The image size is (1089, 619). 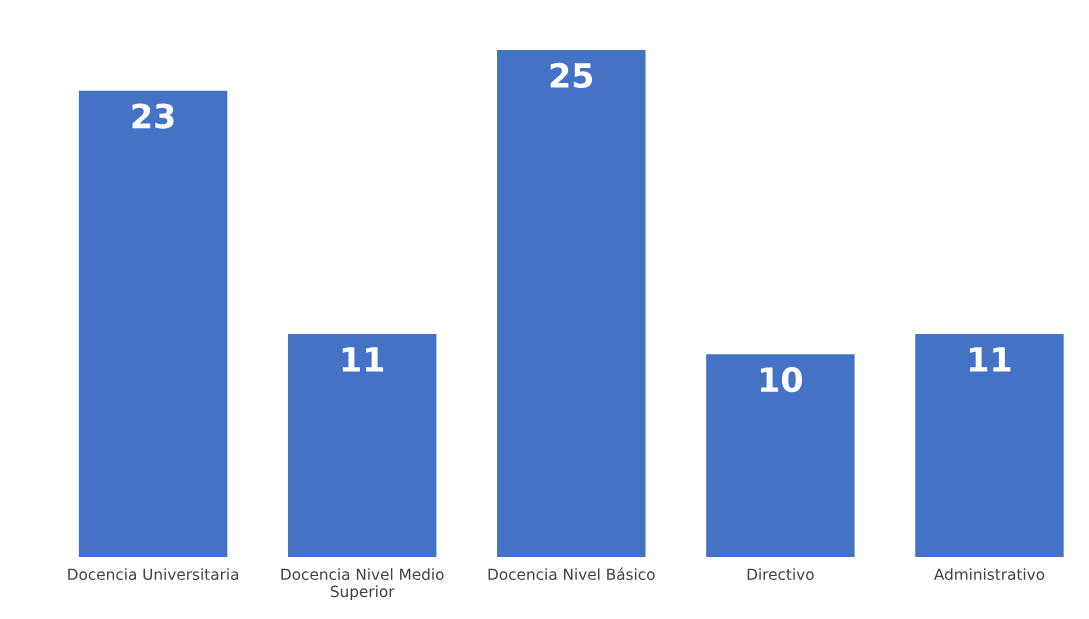 What do you see at coordinates (153, 116) in the screenshot?
I see `data-label: 23` at bounding box center [153, 116].